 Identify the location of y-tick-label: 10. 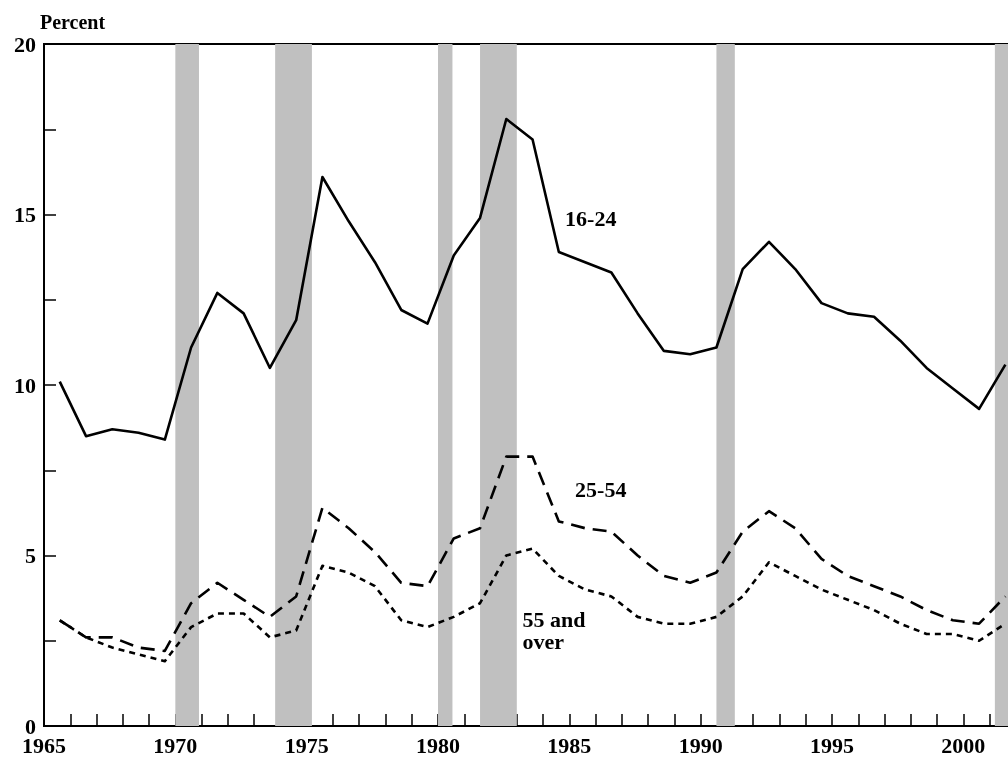
(25, 385).